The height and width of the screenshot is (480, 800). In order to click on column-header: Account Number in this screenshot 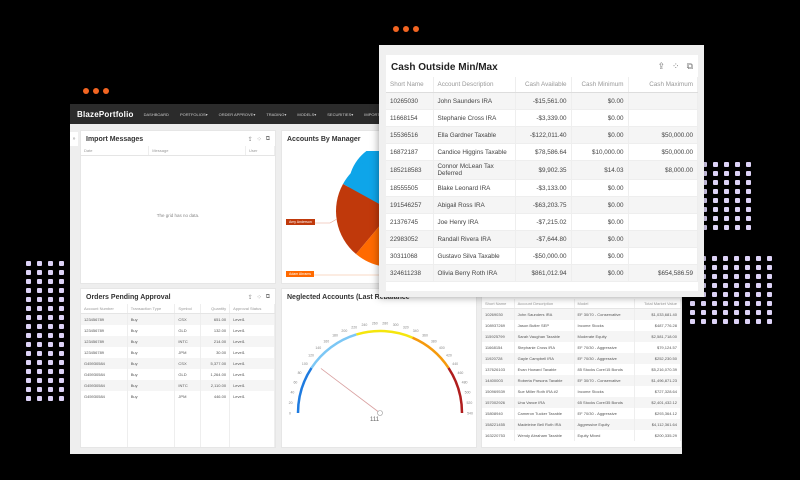, I will do `click(104, 309)`.